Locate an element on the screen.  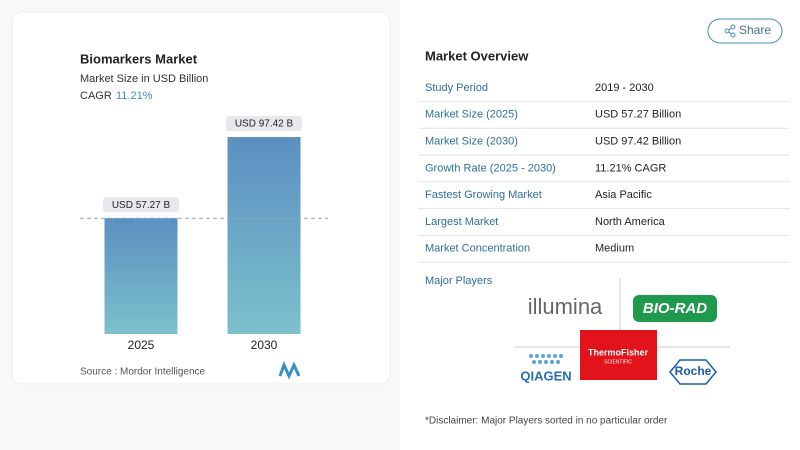
player-logo: BIO-RAD is located at coordinates (675, 308).